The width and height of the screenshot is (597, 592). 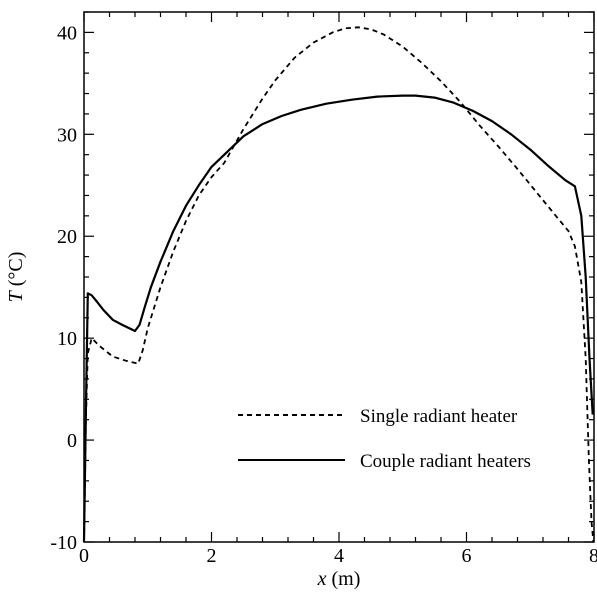 What do you see at coordinates (67, 135) in the screenshot?
I see `y-tick-label: 30` at bounding box center [67, 135].